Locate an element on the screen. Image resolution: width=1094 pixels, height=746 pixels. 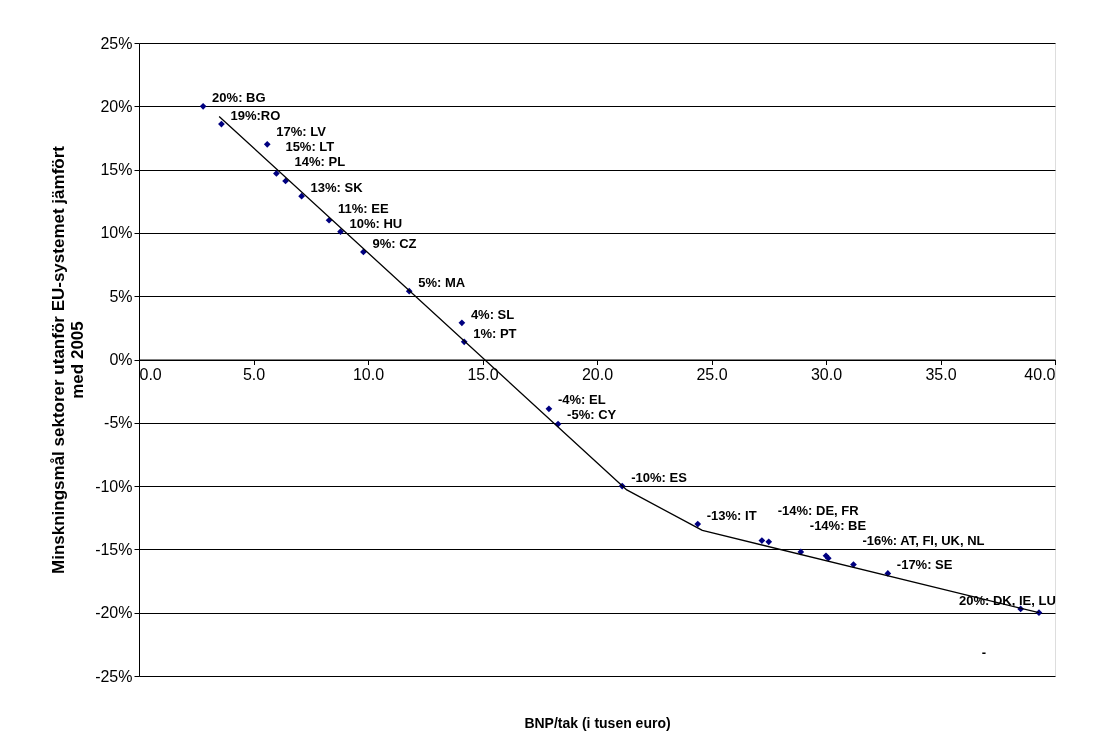
y-tick-label: 10% is located at coordinates (116, 233).